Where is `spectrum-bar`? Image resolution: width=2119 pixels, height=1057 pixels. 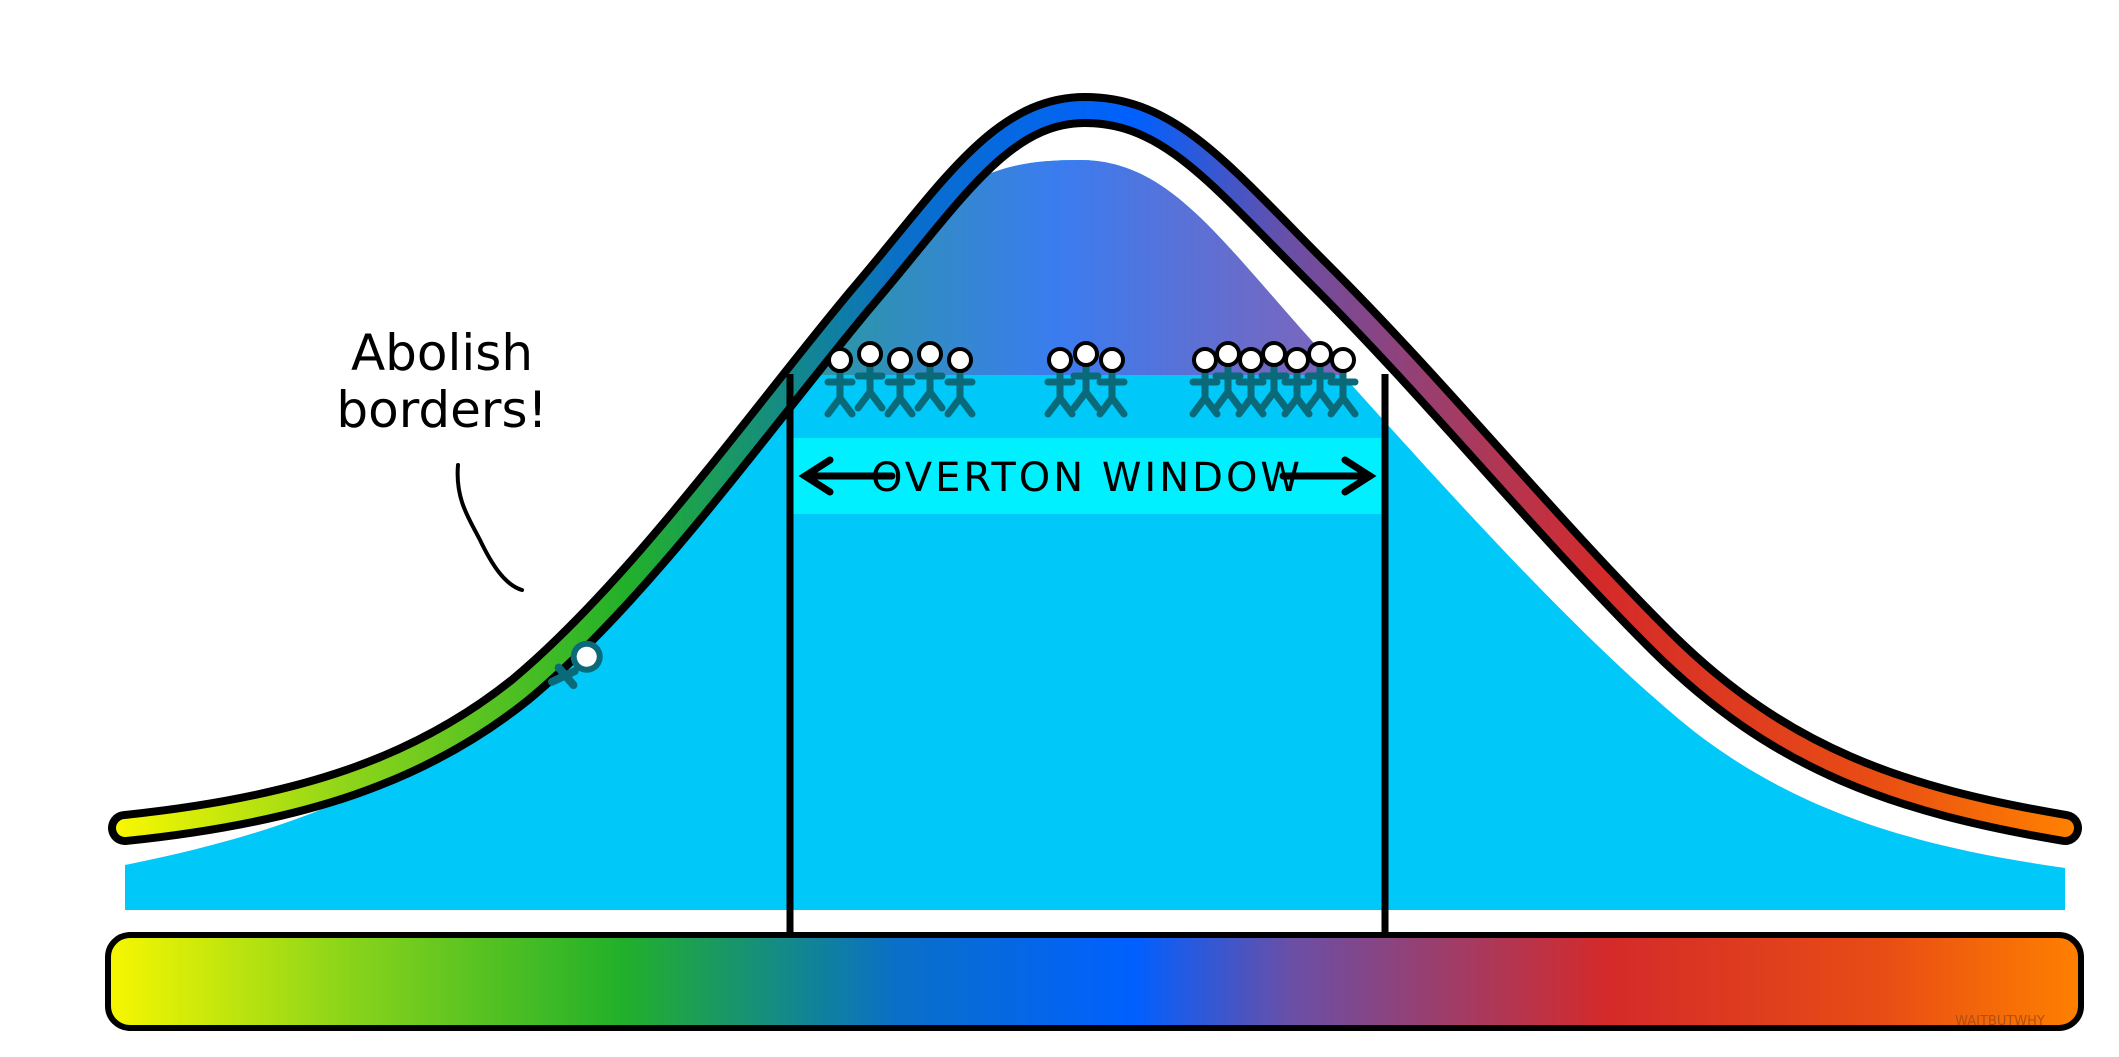
spectrum-bar is located at coordinates (1094, 981).